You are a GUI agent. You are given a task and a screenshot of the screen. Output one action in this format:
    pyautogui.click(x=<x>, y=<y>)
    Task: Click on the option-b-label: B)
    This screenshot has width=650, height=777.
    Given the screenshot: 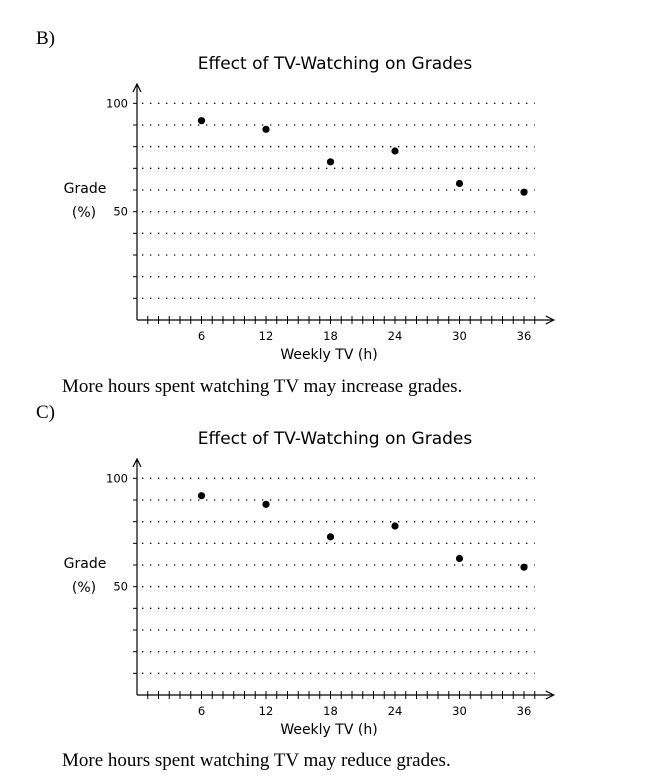 What is the action you would take?
    pyautogui.click(x=45, y=38)
    